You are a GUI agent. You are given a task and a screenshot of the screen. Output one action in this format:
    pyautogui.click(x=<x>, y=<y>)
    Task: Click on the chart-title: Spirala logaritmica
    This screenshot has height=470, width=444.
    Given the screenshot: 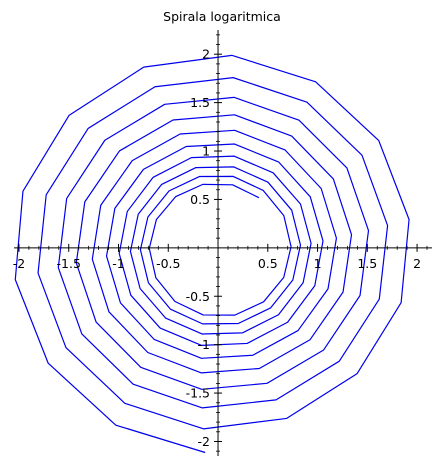 What is the action you would take?
    pyautogui.click(x=222, y=16)
    